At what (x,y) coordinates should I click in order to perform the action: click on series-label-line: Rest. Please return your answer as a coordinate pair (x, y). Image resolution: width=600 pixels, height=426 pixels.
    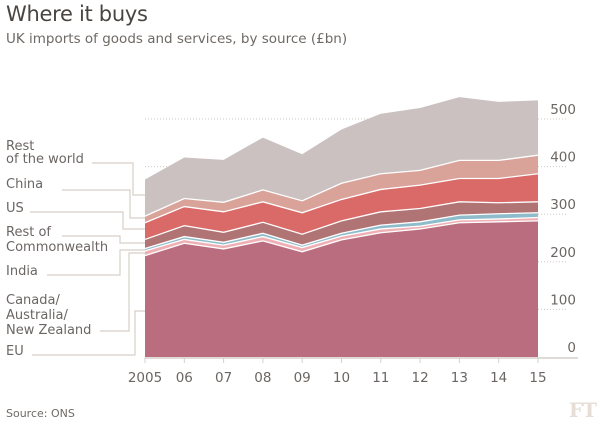
    Looking at the image, I should click on (20, 146).